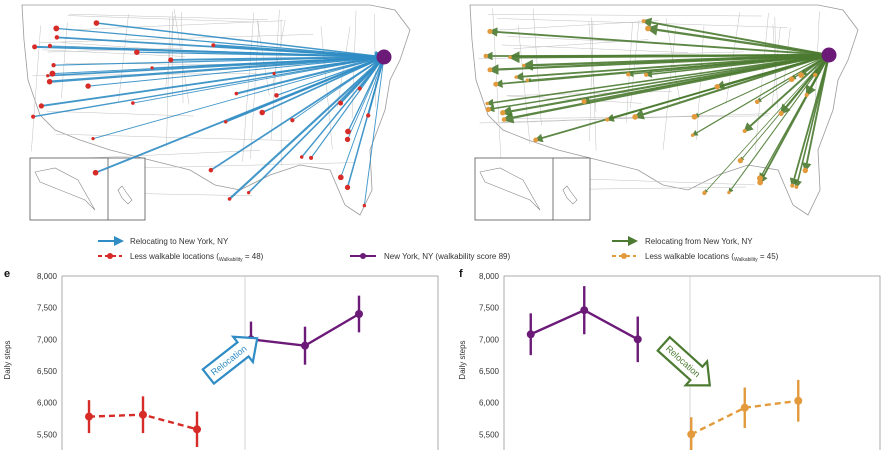 The height and width of the screenshot is (455, 890). I want to click on legend-orange-dot, so click(624, 256).